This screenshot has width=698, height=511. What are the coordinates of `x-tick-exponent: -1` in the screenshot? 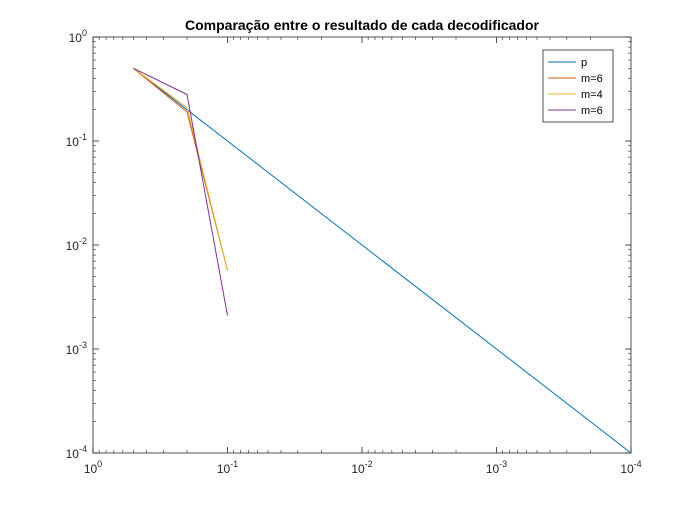 It's located at (234, 464).